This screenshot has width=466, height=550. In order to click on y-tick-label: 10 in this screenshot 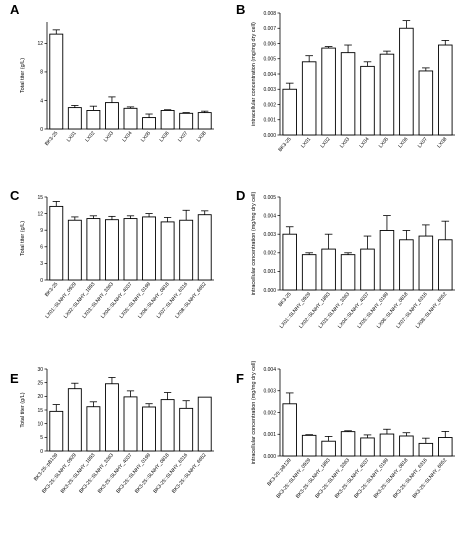, I will do `click(40, 424)`.